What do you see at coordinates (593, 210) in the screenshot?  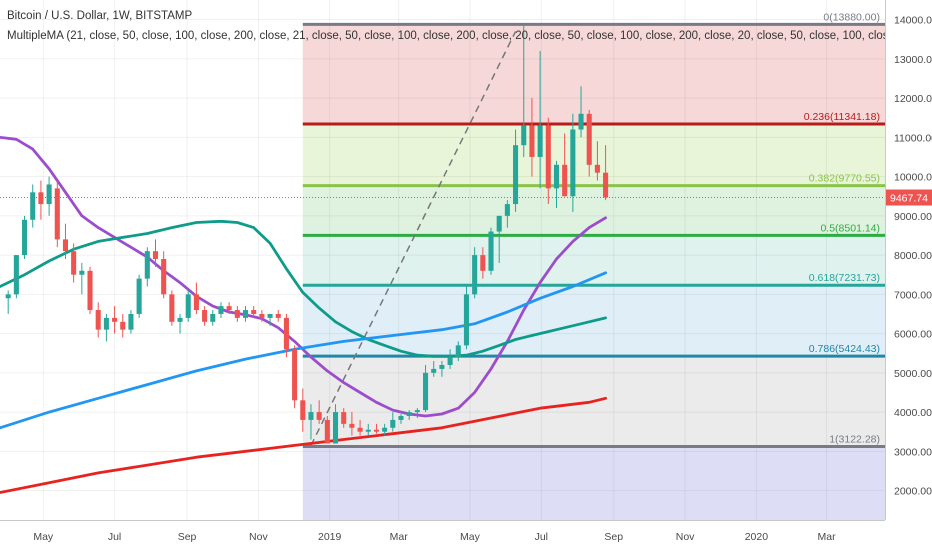 I see `fib-band-0.382` at bounding box center [593, 210].